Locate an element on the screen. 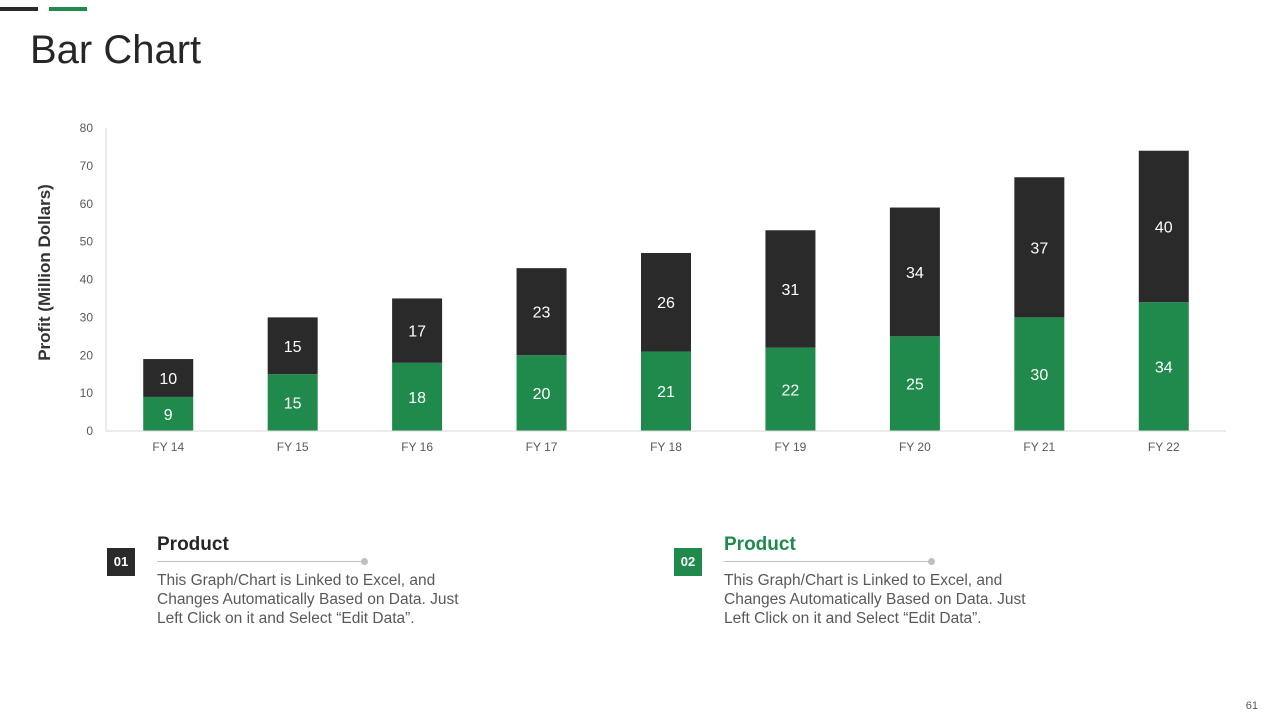 The image size is (1280, 720). x-tick-label: FY 20 is located at coordinates (915, 447).